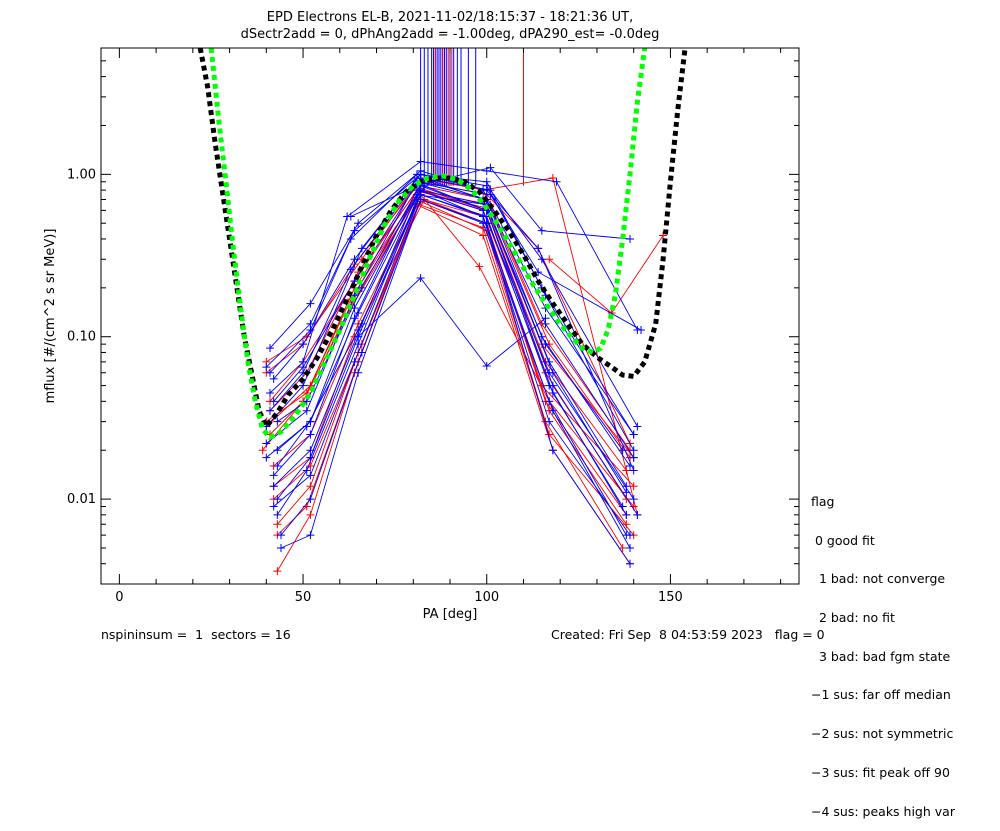 The height and width of the screenshot is (831, 1000). I want to click on legend-item: 2 bad: no fit, so click(853, 617).